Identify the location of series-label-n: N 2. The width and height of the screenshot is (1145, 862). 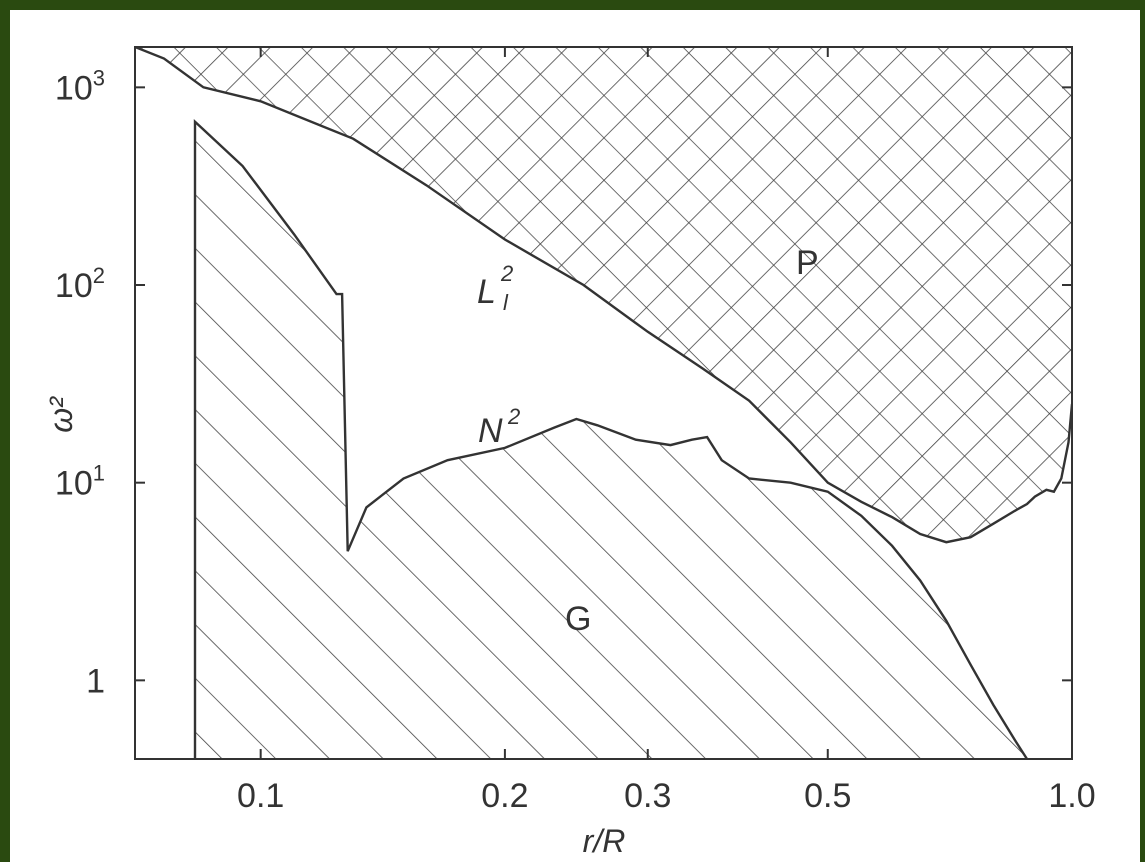
(499, 427).